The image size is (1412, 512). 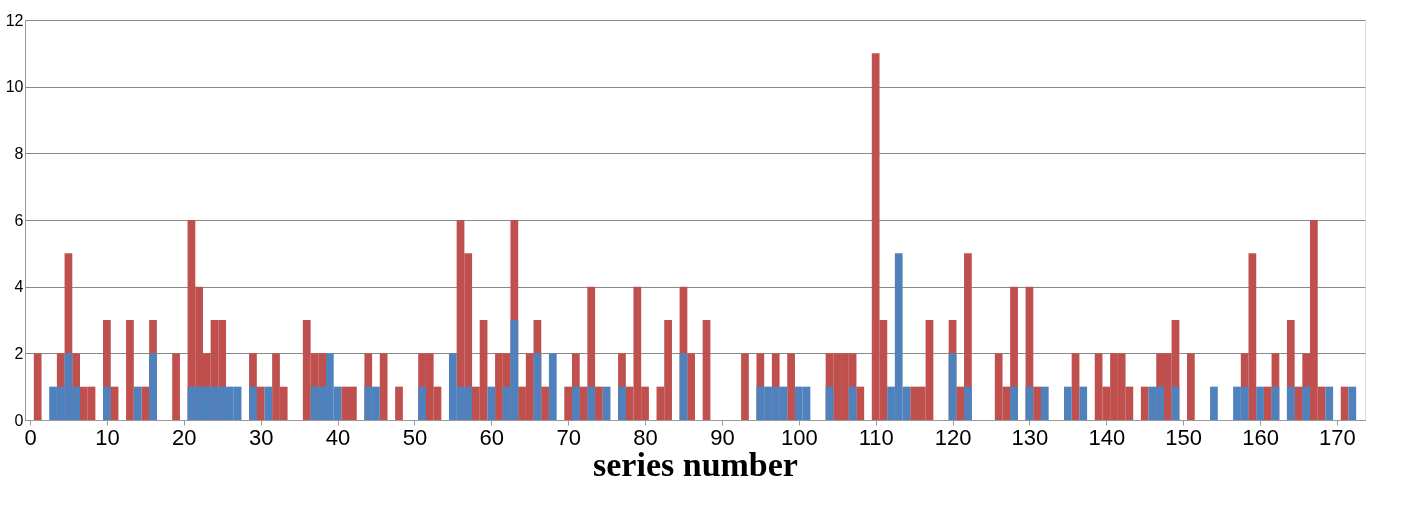 I want to click on x-tick-label: 20, so click(x=184, y=437).